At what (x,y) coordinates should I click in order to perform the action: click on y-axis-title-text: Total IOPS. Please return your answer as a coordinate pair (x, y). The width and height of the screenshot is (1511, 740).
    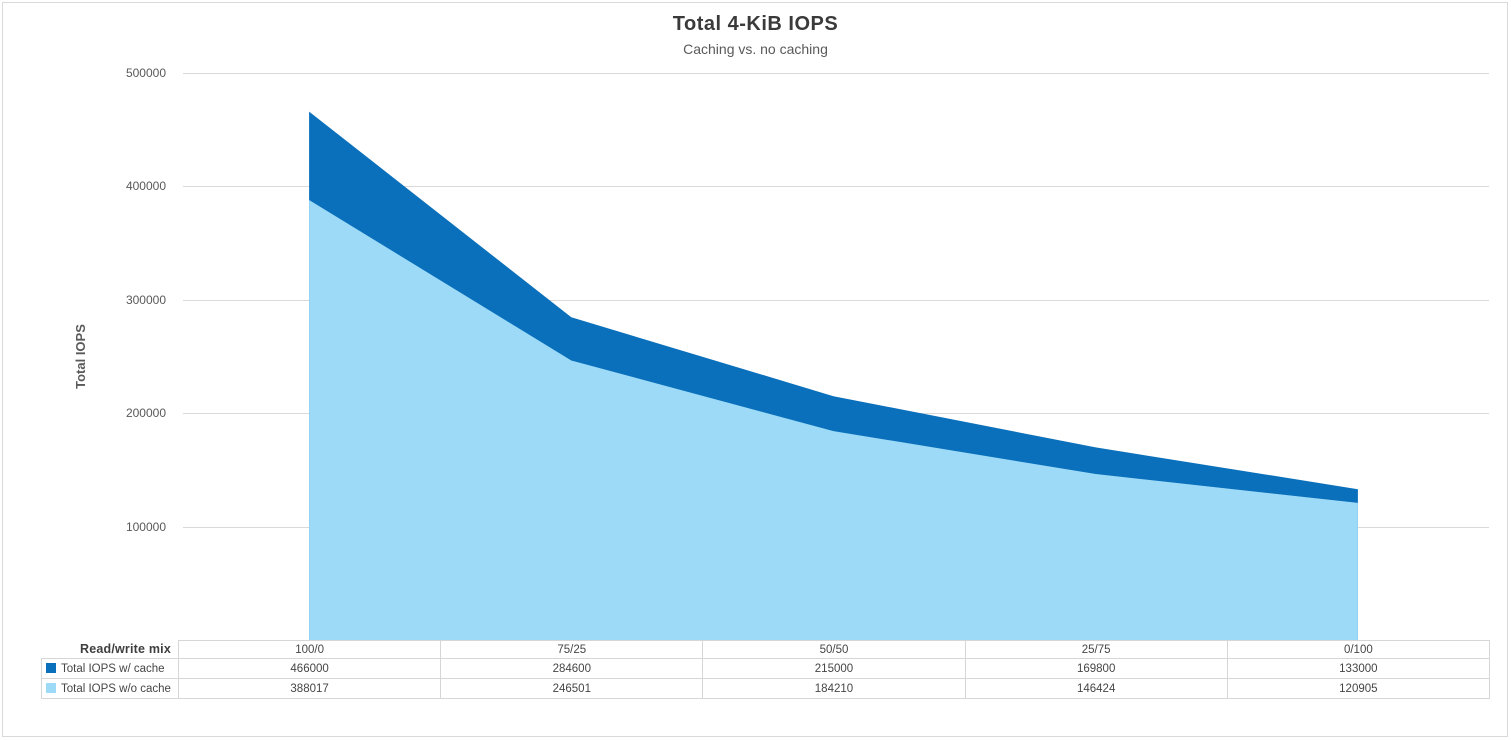
    Looking at the image, I should click on (80, 356).